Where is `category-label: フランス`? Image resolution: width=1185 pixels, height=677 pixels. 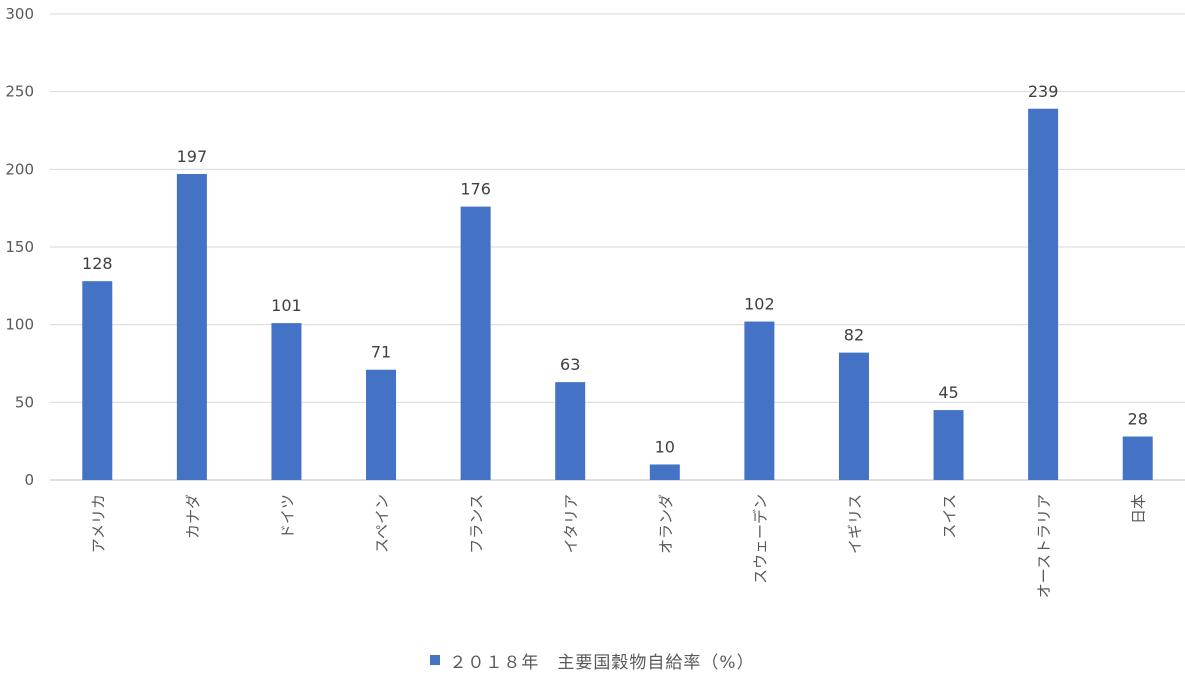
category-label: フランス is located at coordinates (477, 524).